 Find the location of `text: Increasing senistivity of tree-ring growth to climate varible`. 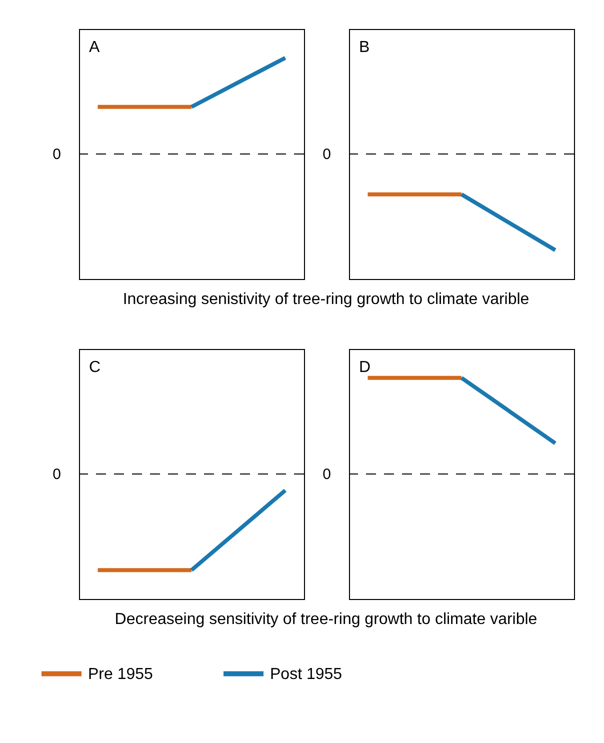

text: Increasing senistivity of tree-ring growth to climate varible is located at coordinates (326, 299).